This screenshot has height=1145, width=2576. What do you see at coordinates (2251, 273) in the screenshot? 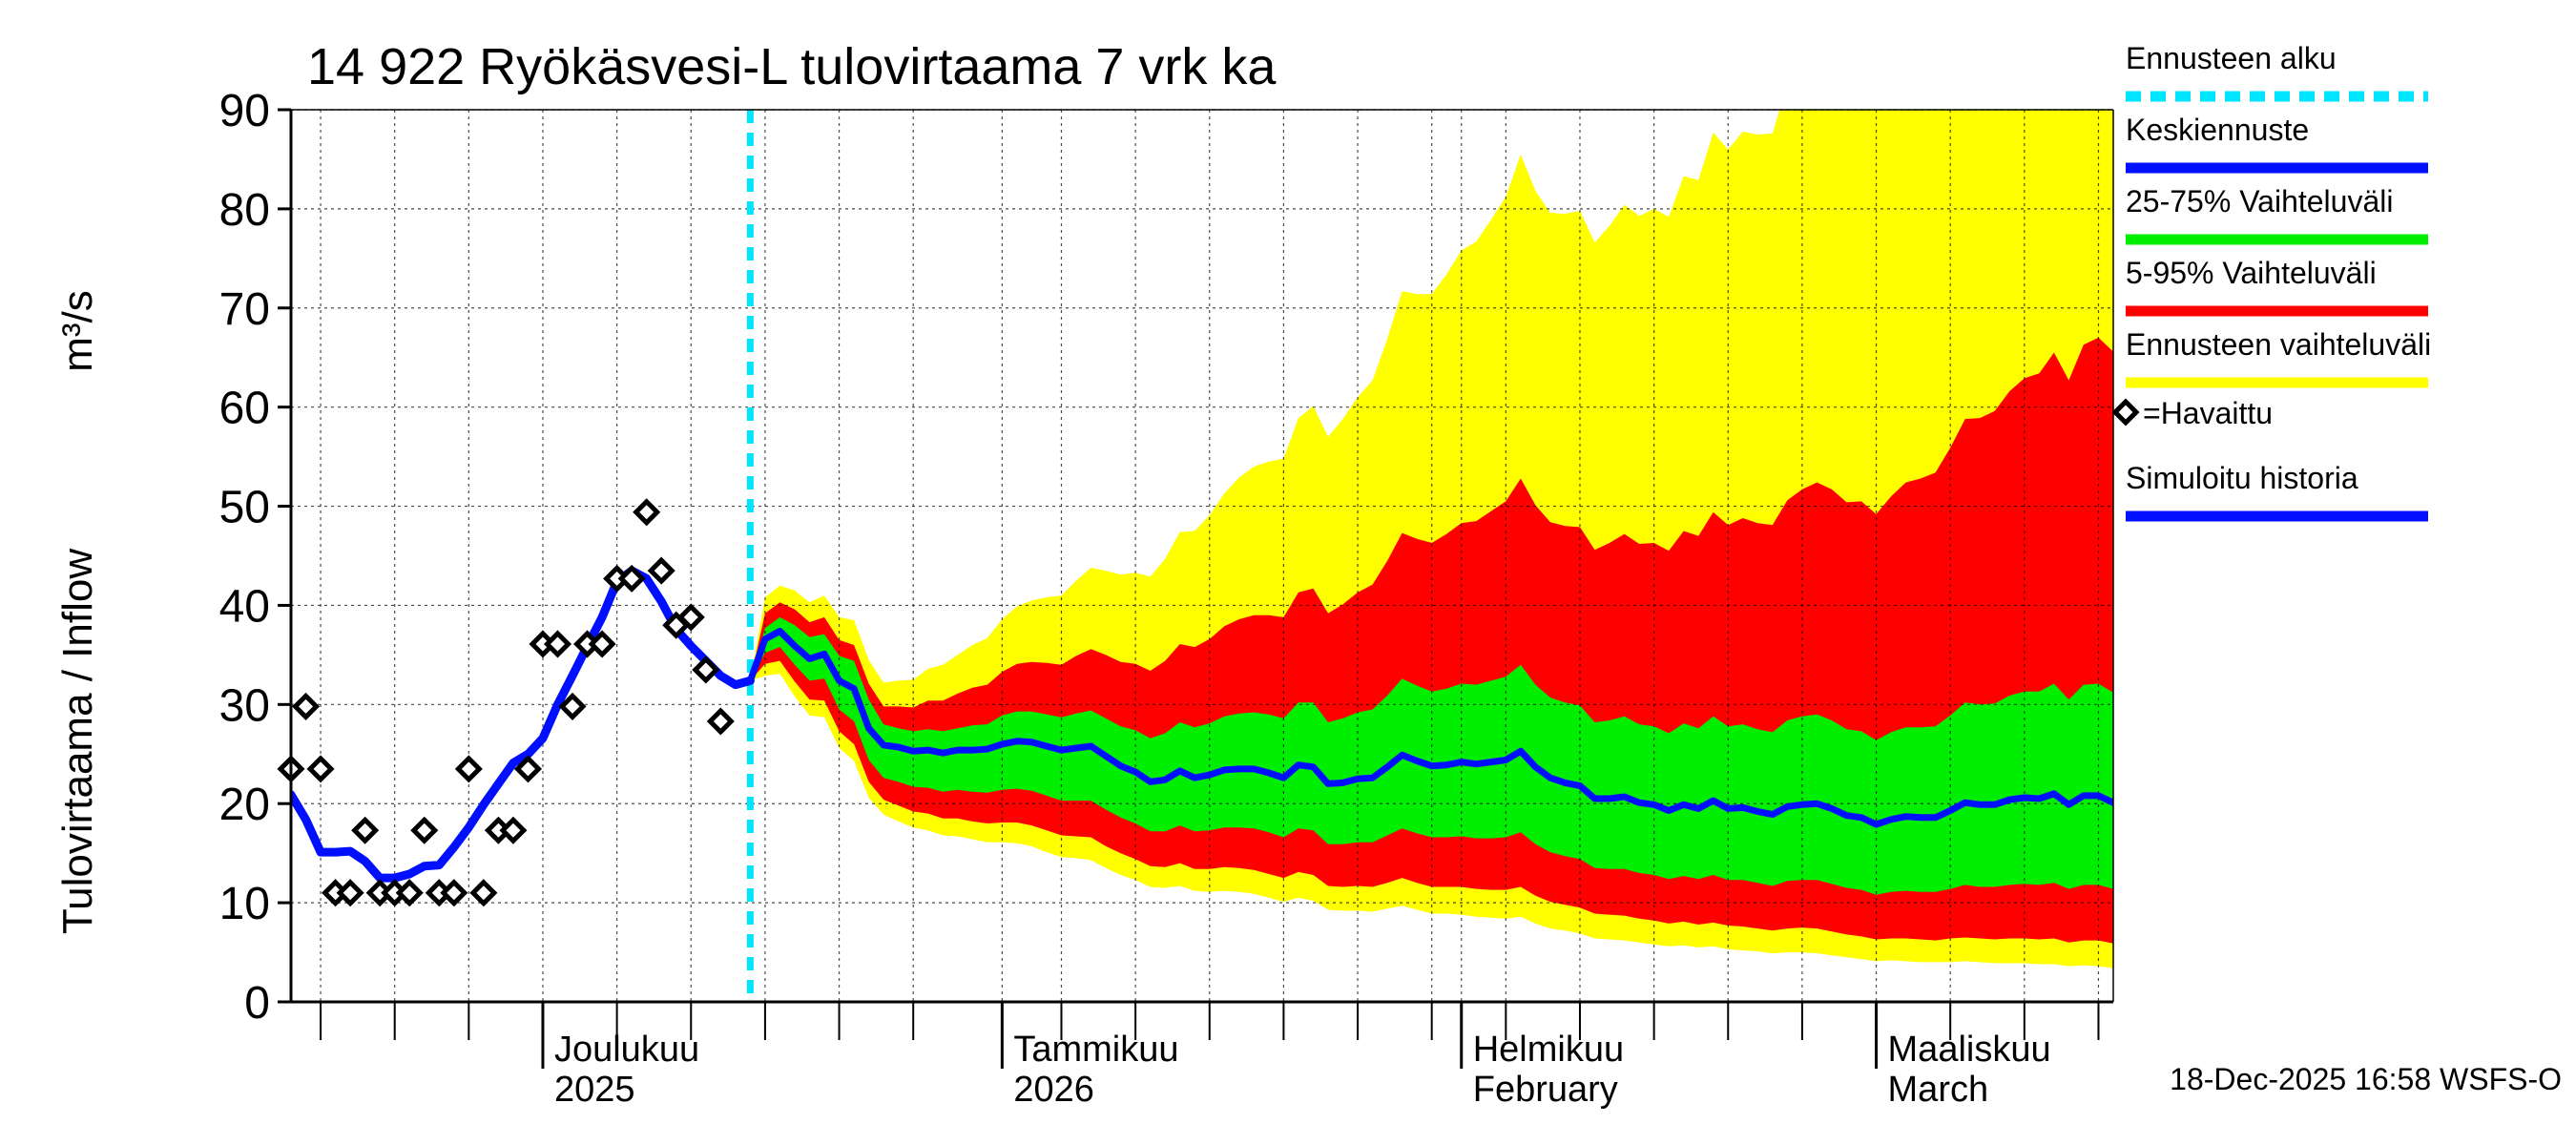
I see `legend-label: 5-95% Vaihteluväli` at bounding box center [2251, 273].